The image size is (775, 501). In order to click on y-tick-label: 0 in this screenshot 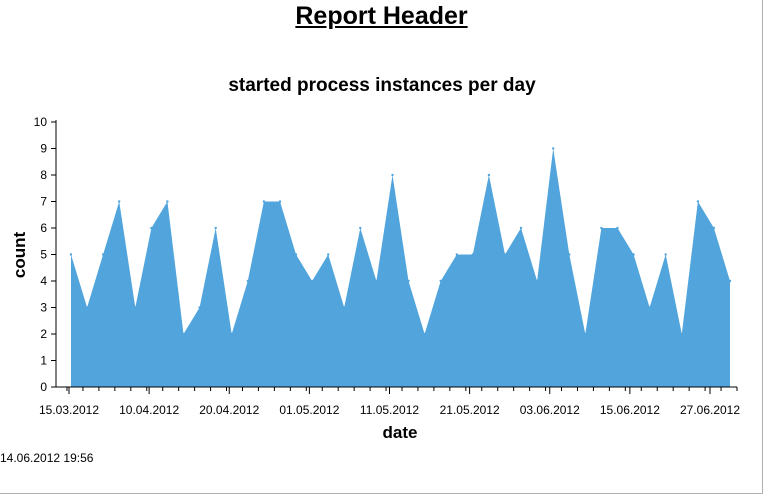, I will do `click(43, 387)`.